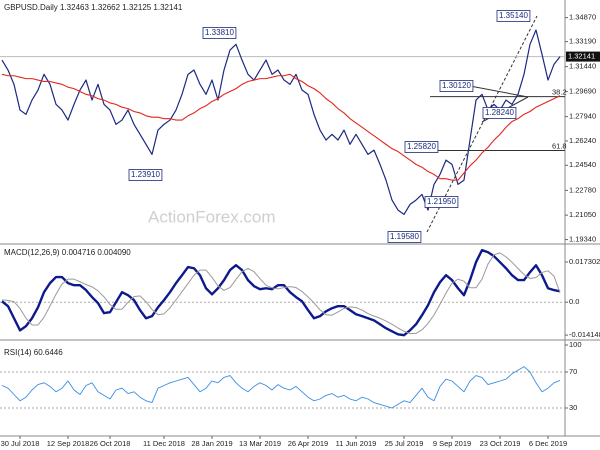 The width and height of the screenshot is (600, 450). What do you see at coordinates (356, 443) in the screenshot?
I see `x-tick-label: 11 Jun 2019` at bounding box center [356, 443].